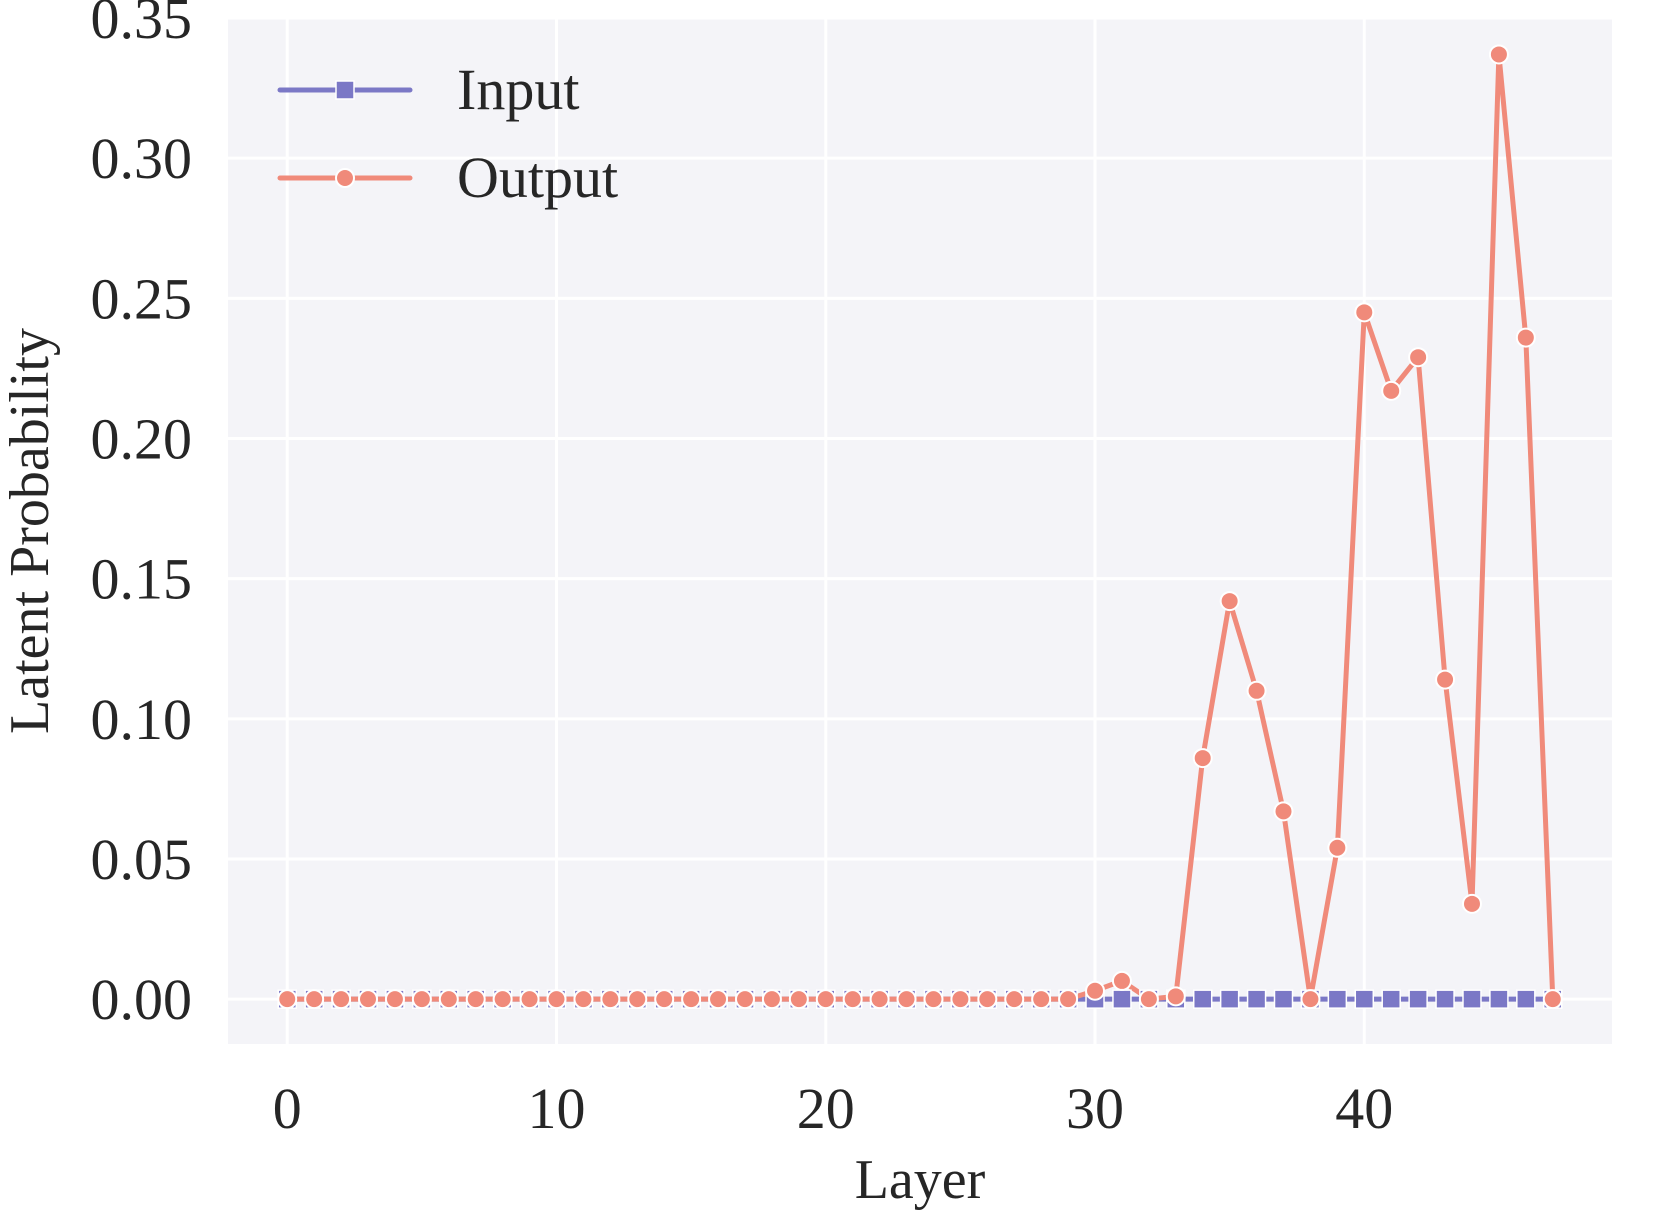  What do you see at coordinates (345, 90) in the screenshot?
I see `legend-square-marker` at bounding box center [345, 90].